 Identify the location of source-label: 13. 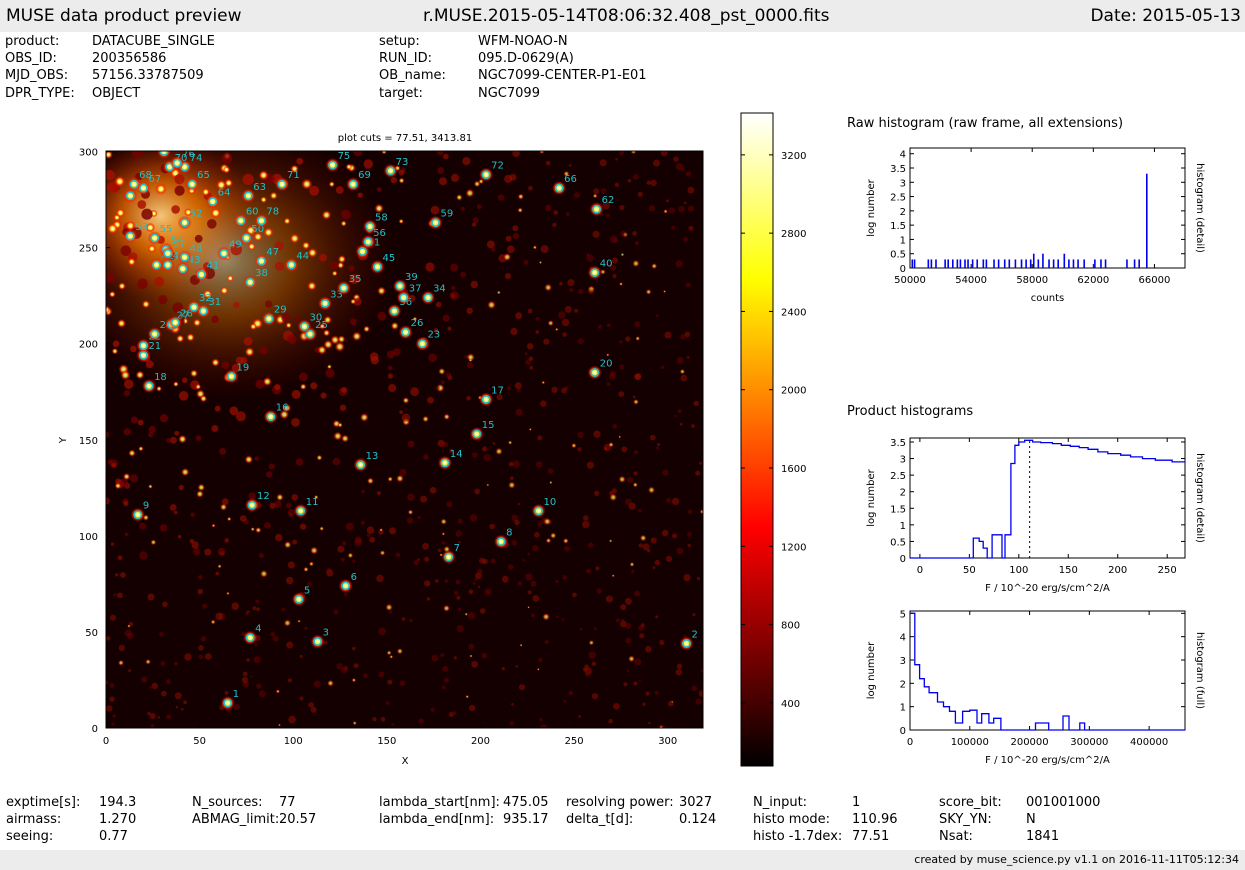
(372, 456).